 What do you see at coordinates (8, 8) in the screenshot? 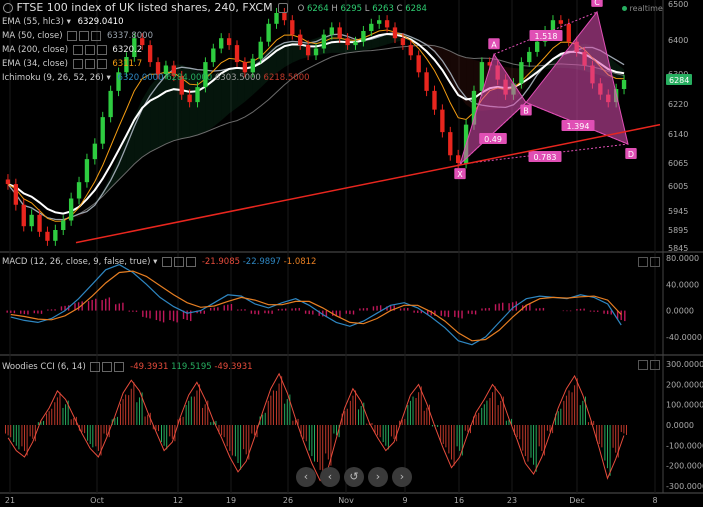
I see `symbol-icon` at bounding box center [8, 8].